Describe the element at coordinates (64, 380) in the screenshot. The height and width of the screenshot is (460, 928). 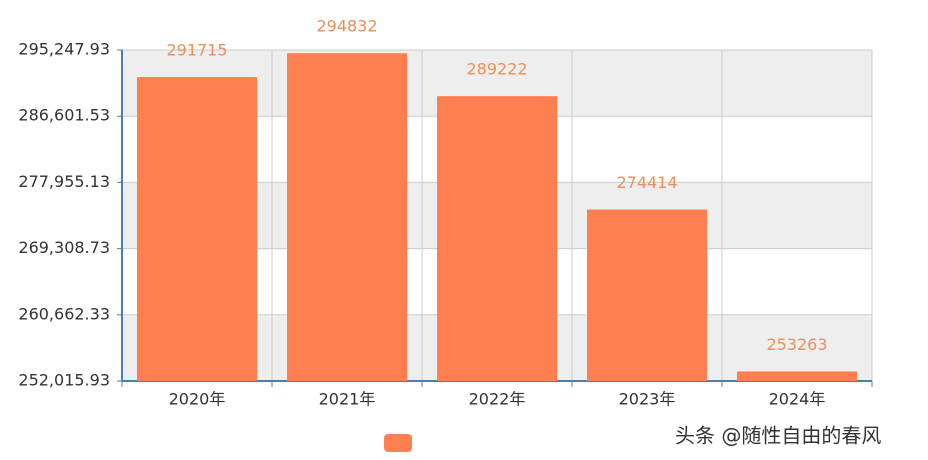
I see `y-tick-label: 252,015.93` at that location.